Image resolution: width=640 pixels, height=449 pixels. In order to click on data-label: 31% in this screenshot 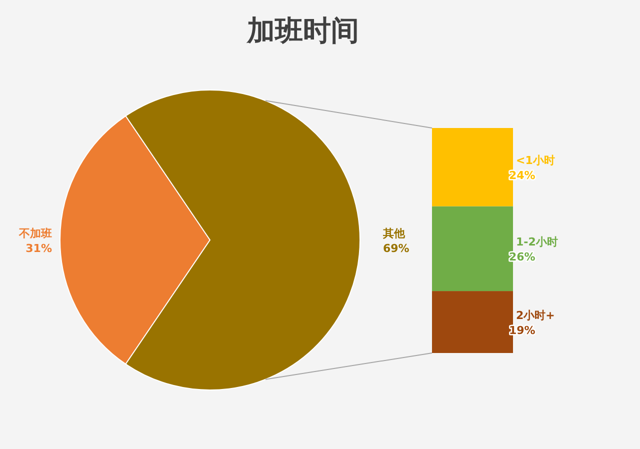, I will do `click(39, 248)`.